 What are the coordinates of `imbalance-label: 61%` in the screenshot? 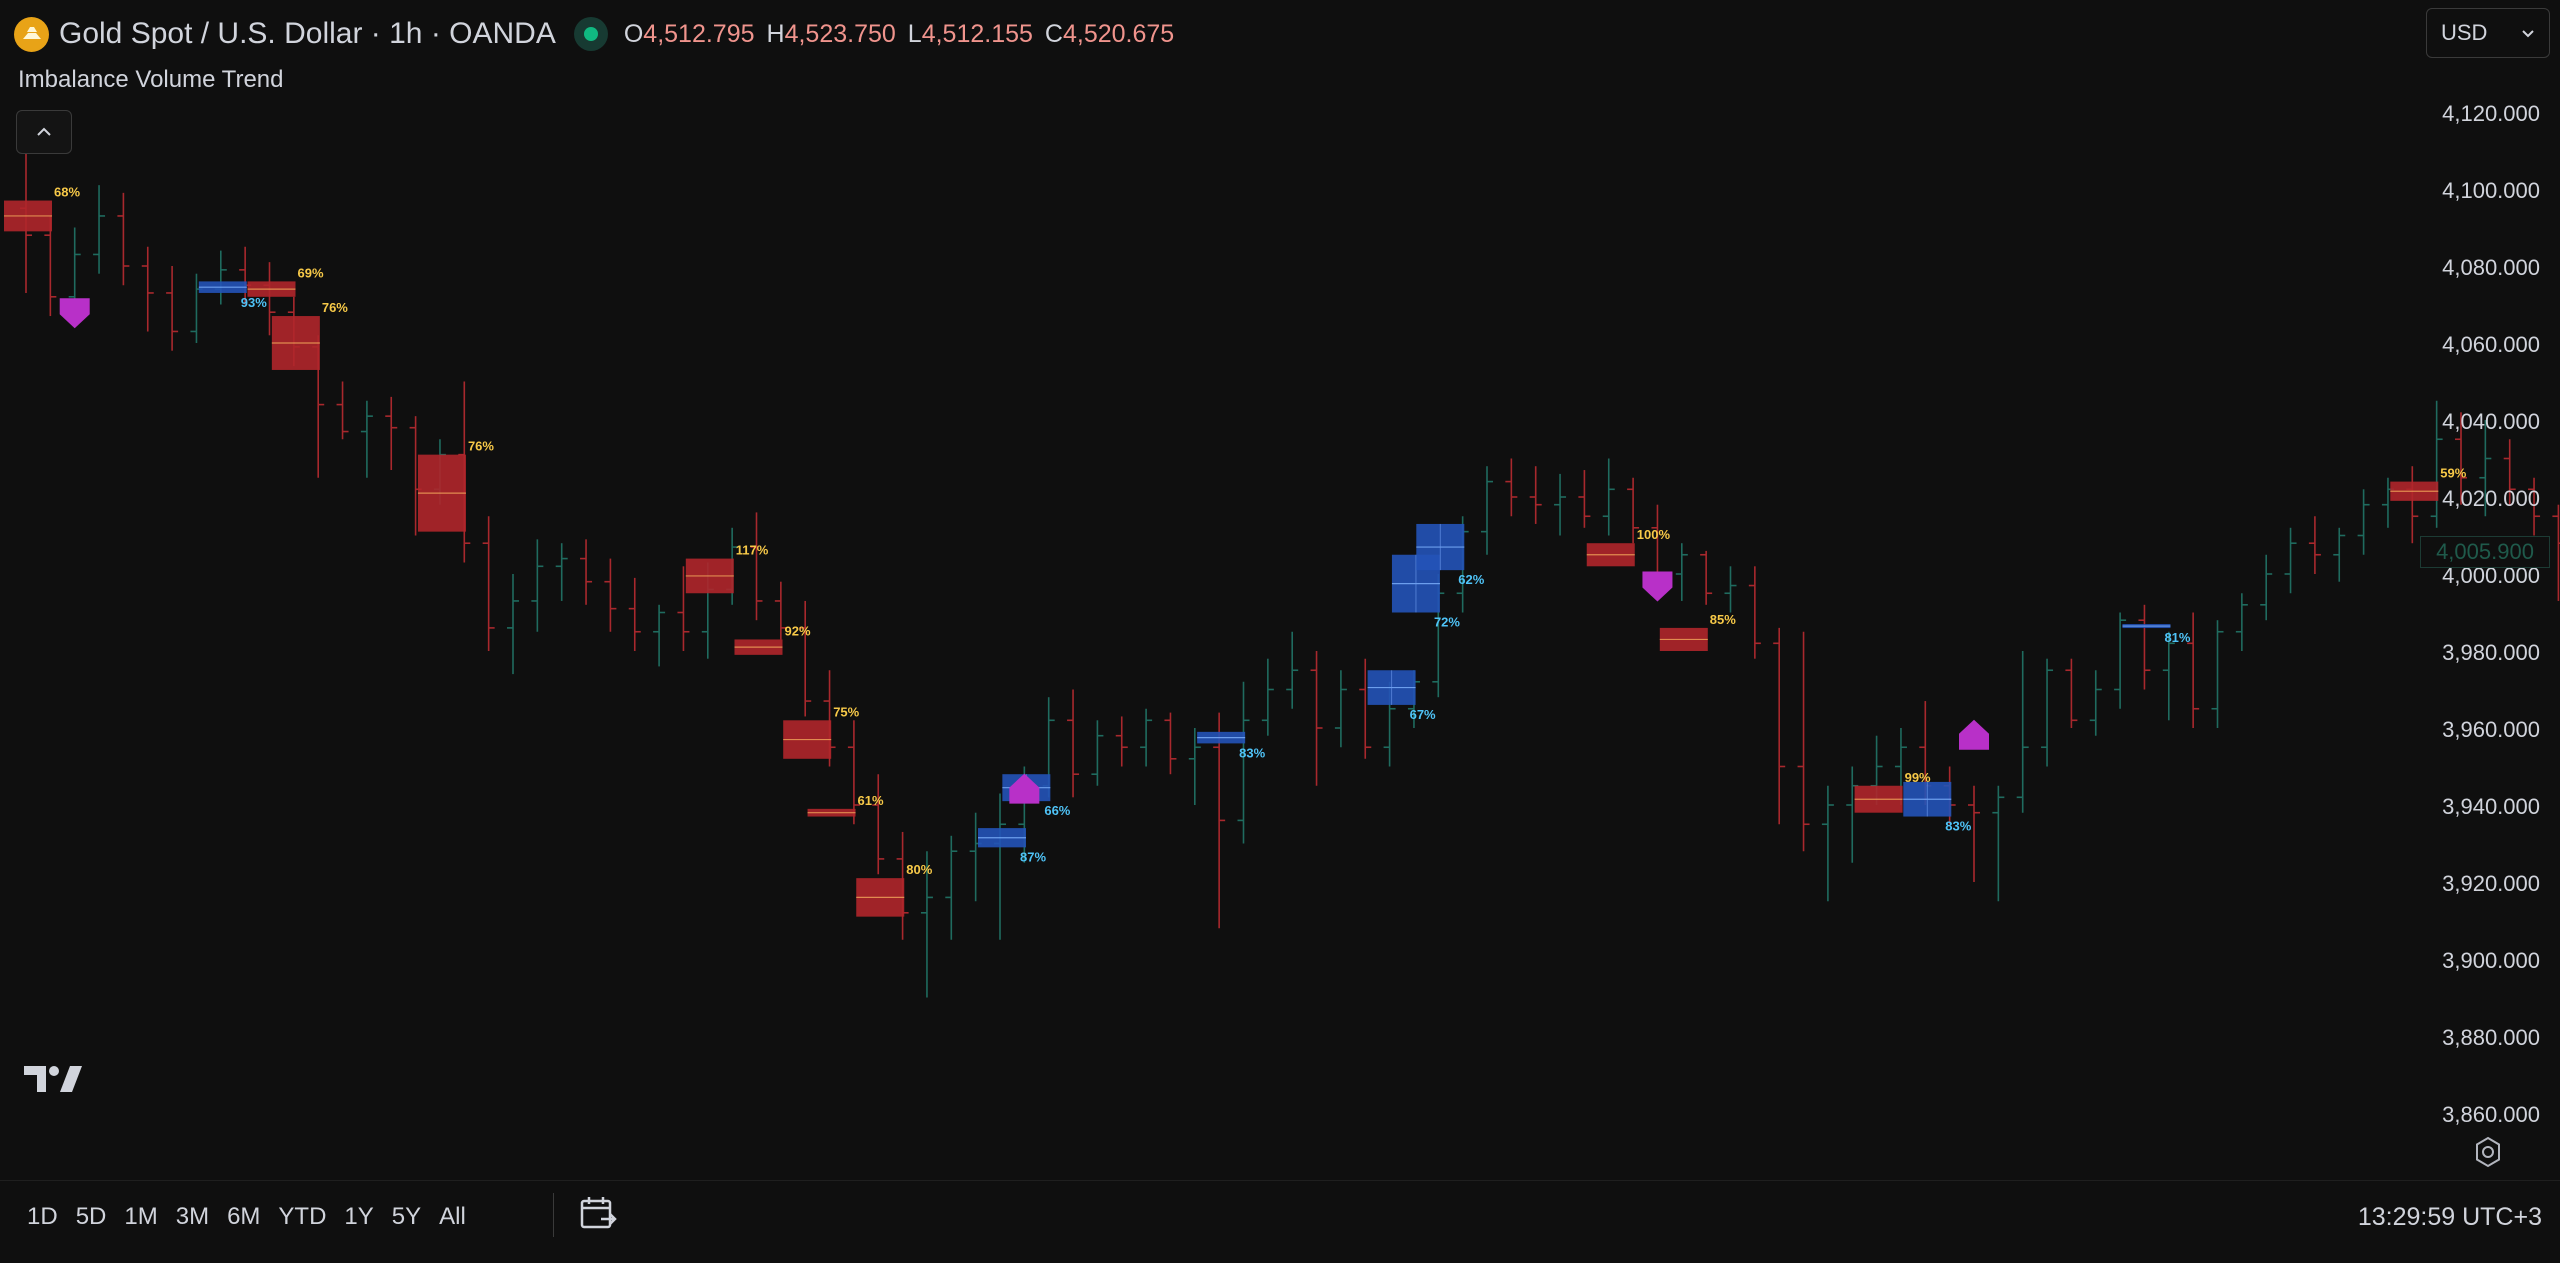 It's located at (871, 800).